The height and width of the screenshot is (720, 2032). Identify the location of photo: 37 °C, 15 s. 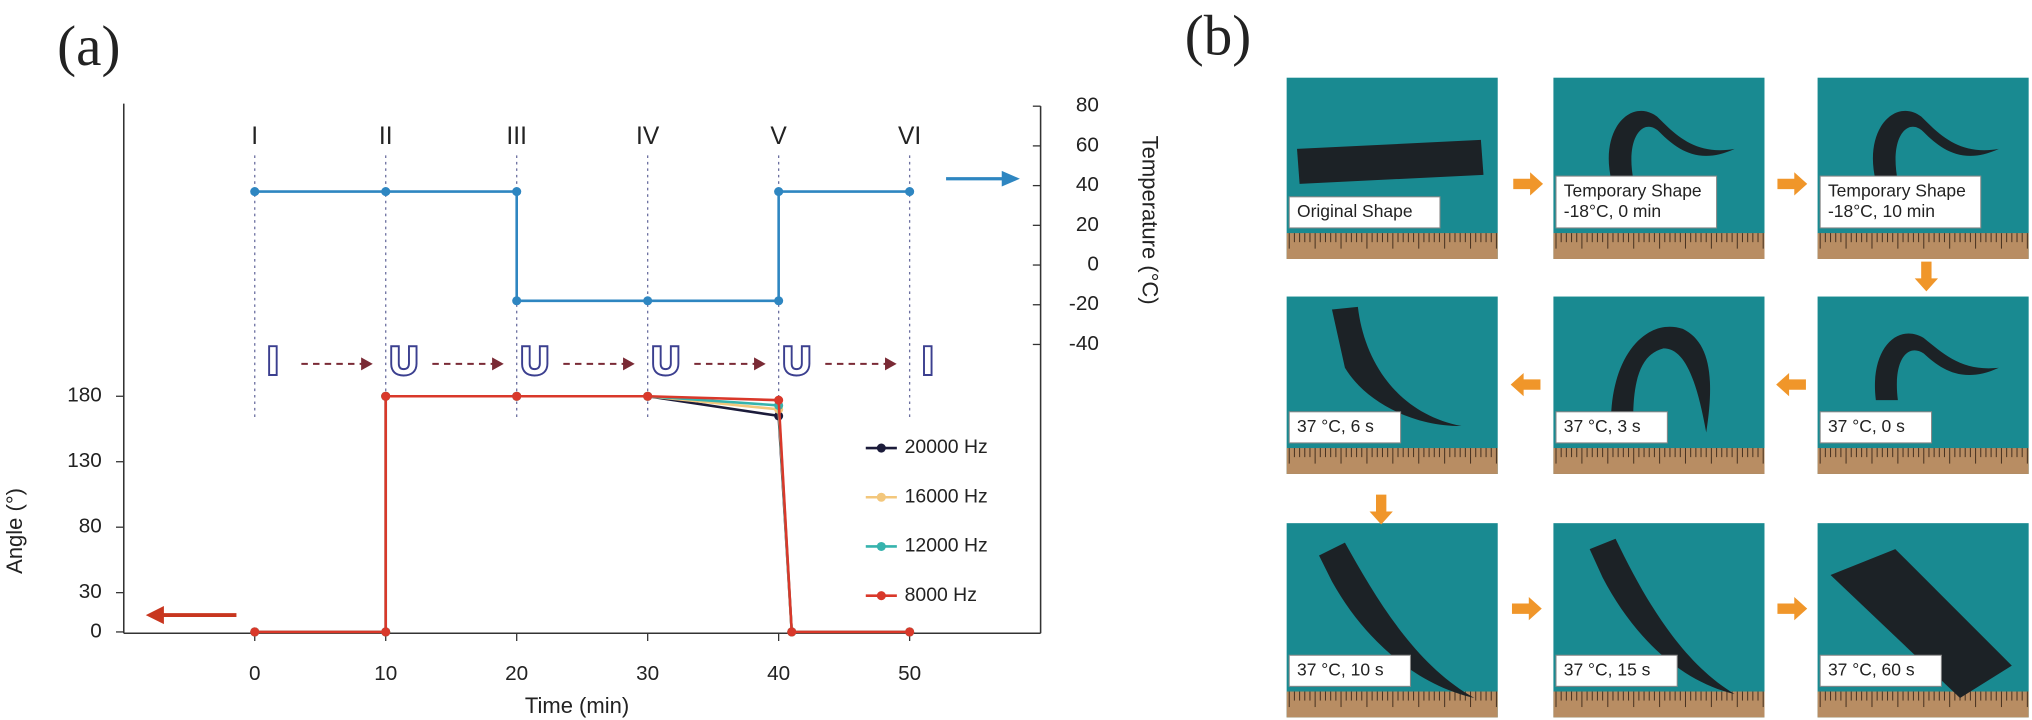
(1659, 620).